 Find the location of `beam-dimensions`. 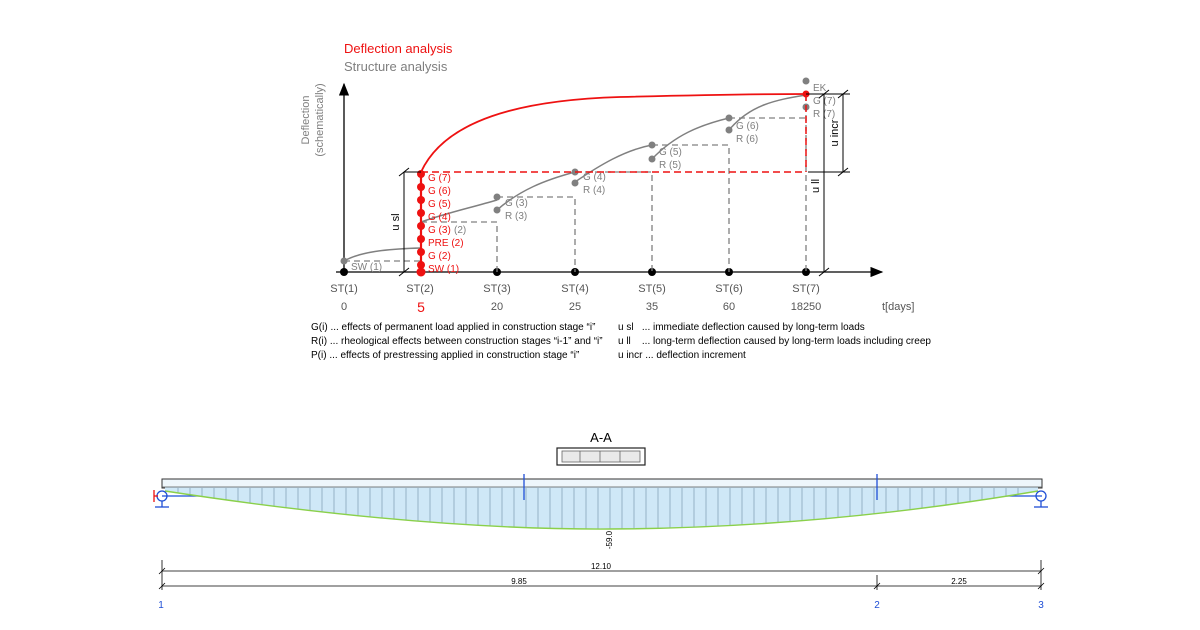

beam-dimensions is located at coordinates (601, 575).